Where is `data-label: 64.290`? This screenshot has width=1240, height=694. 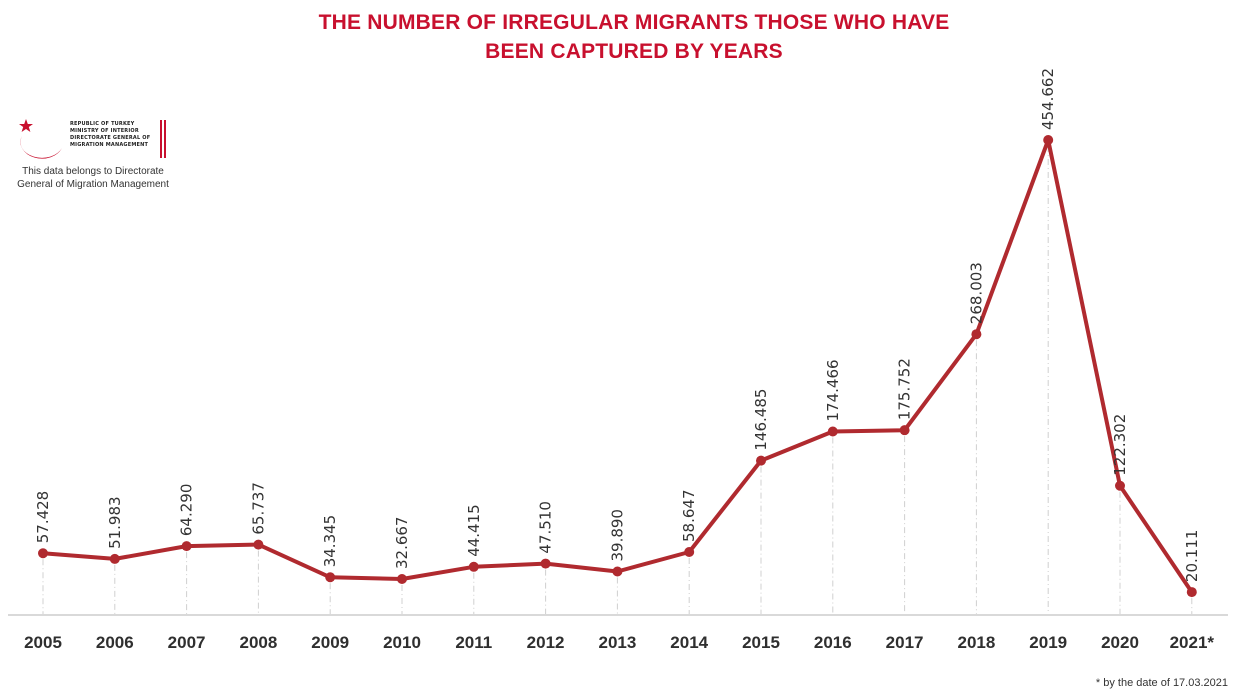 data-label: 64.290 is located at coordinates (187, 510).